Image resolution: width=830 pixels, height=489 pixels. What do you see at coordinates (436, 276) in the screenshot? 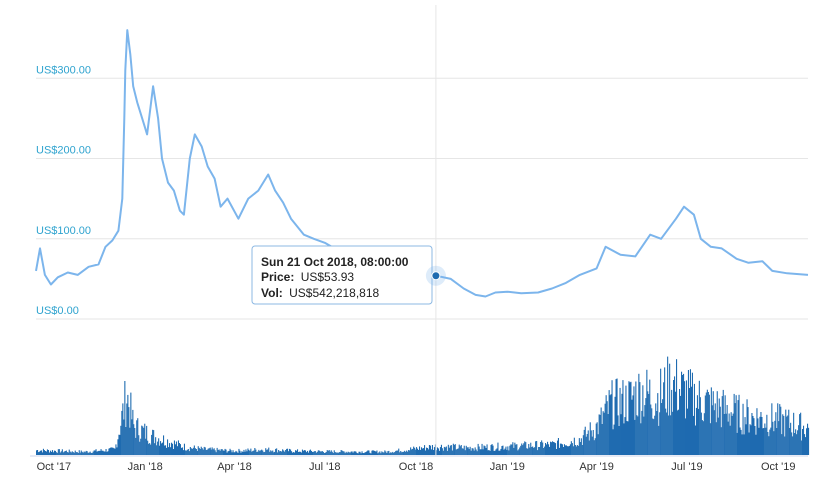
I see `hover-marker-dot` at bounding box center [436, 276].